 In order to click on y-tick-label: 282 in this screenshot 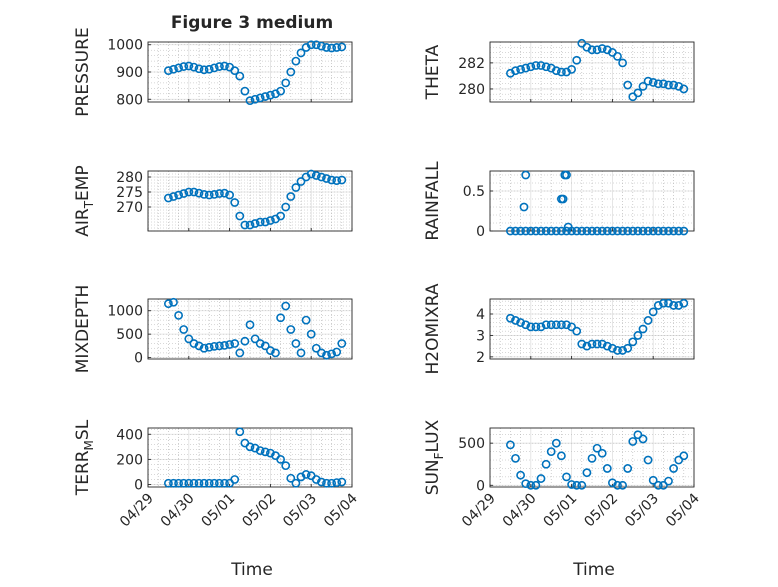, I will do `click(471, 64)`.